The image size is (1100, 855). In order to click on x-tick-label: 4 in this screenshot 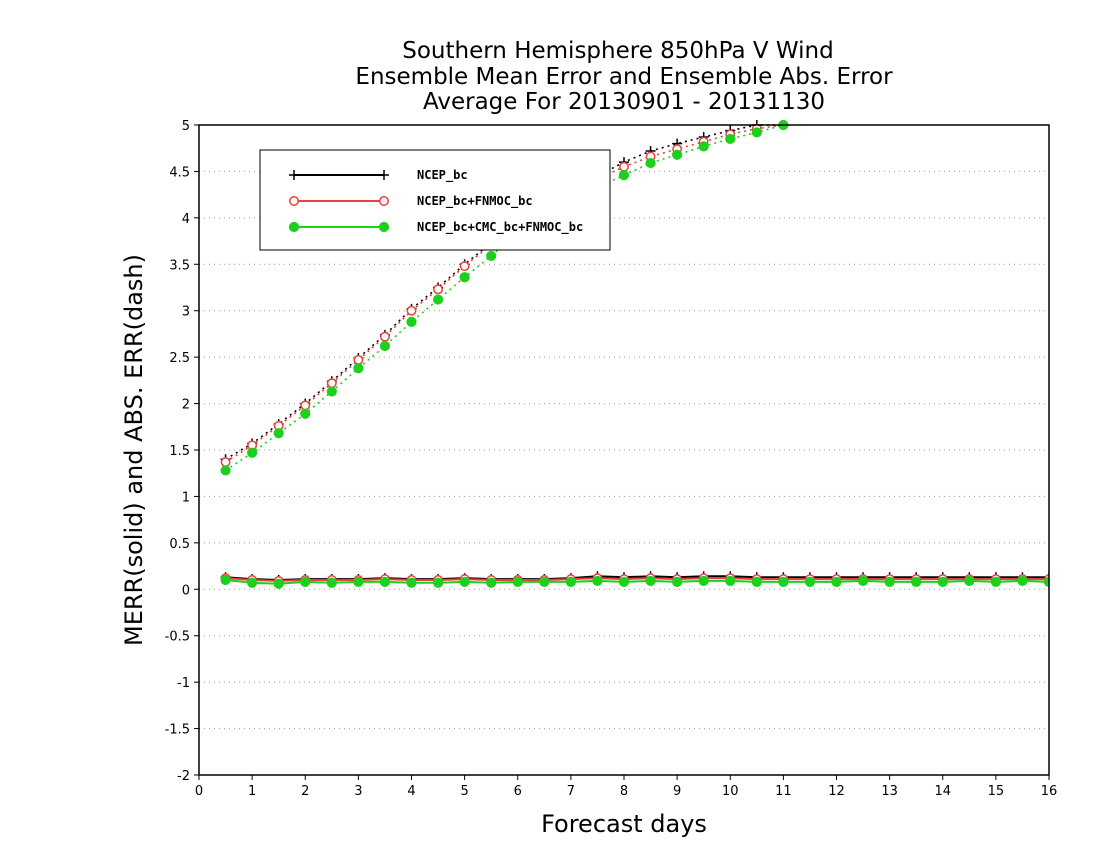, I will do `click(411, 791)`.